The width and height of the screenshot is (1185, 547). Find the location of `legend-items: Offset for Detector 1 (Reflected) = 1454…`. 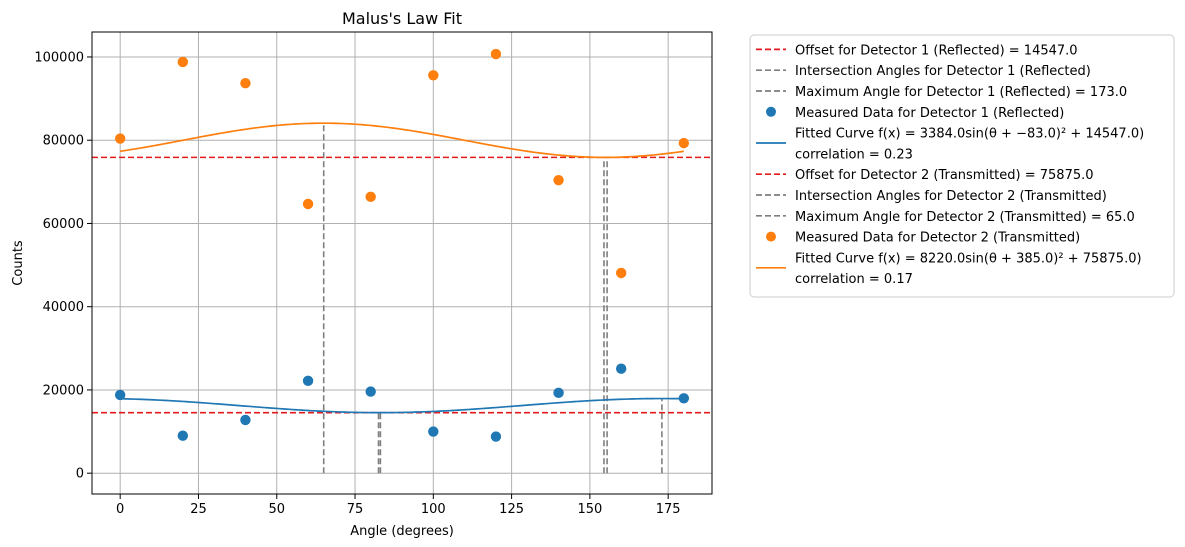

legend-items: Offset for Detector 1 (Reflected) = 1454… is located at coordinates (950, 165).